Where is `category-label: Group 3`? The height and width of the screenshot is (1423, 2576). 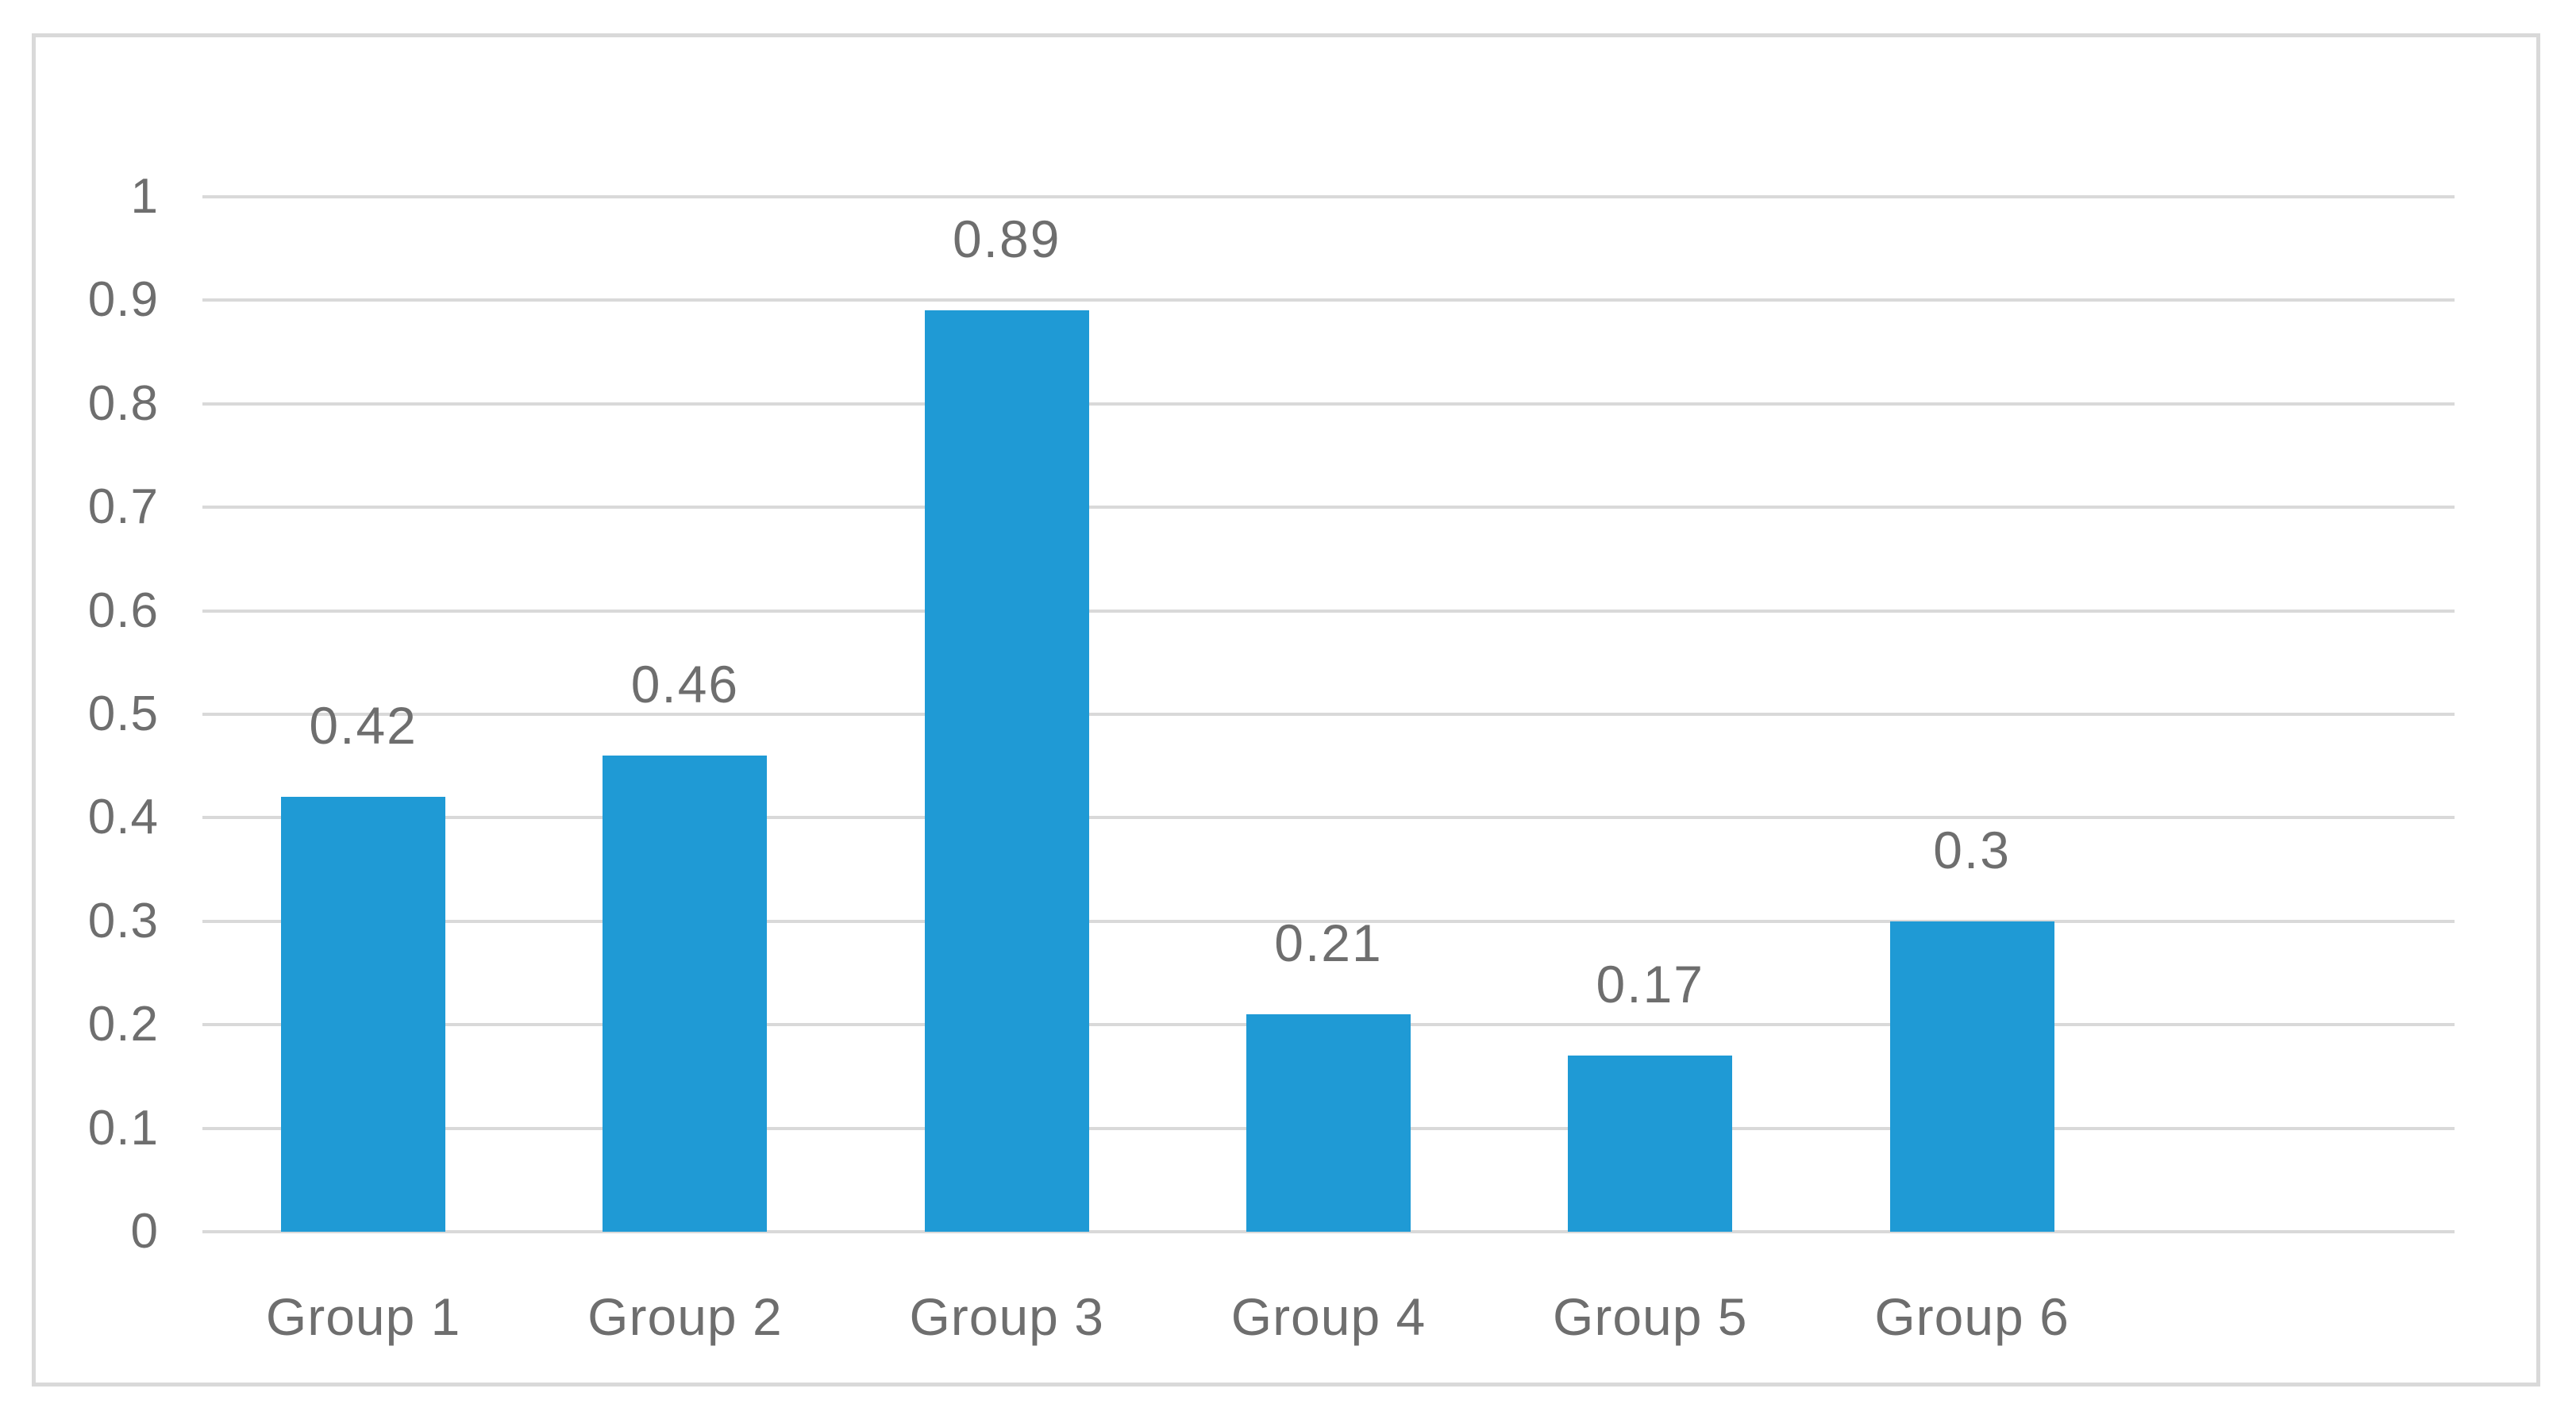 category-label: Group 3 is located at coordinates (1006, 1316).